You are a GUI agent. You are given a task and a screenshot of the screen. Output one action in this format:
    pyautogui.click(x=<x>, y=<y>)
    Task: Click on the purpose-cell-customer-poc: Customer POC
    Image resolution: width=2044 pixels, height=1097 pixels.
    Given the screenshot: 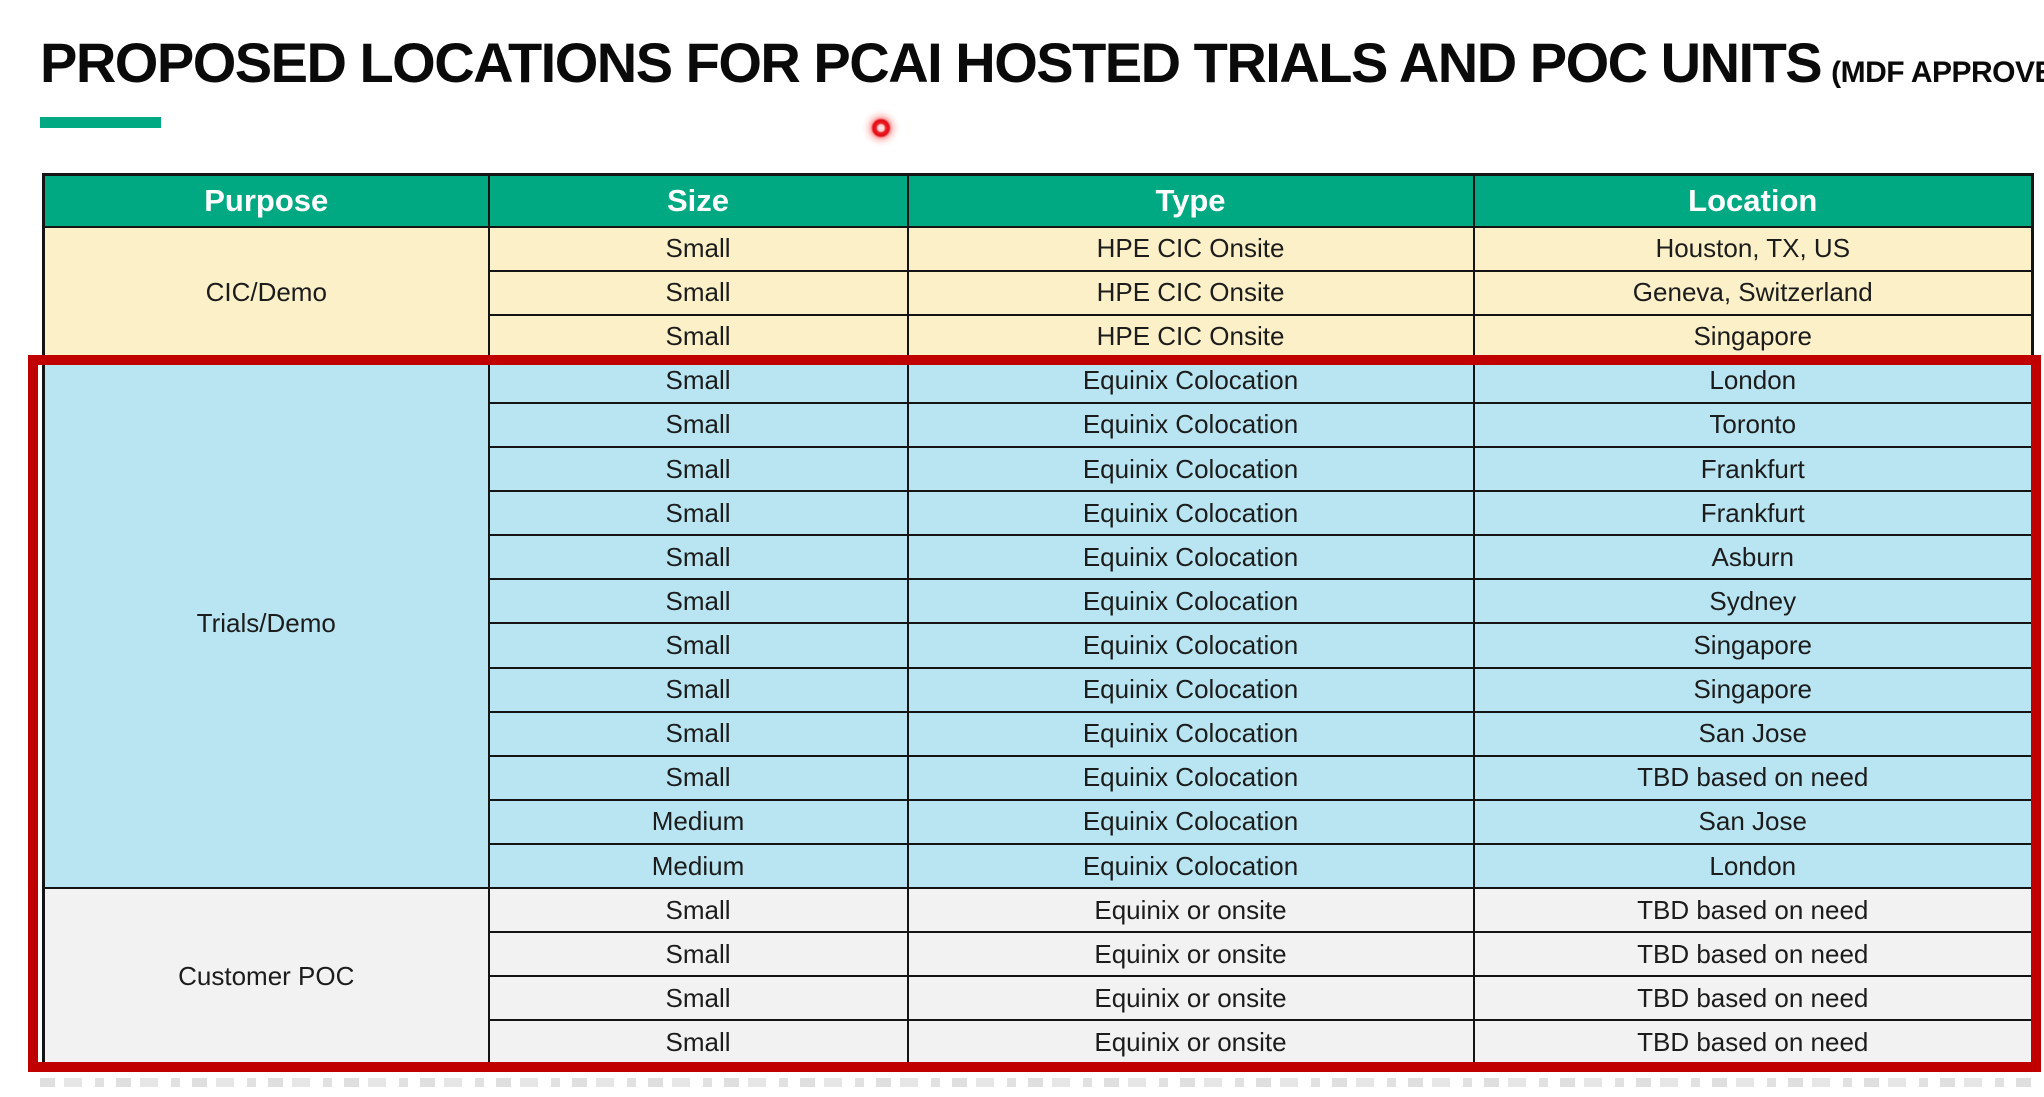 What is the action you would take?
    pyautogui.click(x=266, y=977)
    